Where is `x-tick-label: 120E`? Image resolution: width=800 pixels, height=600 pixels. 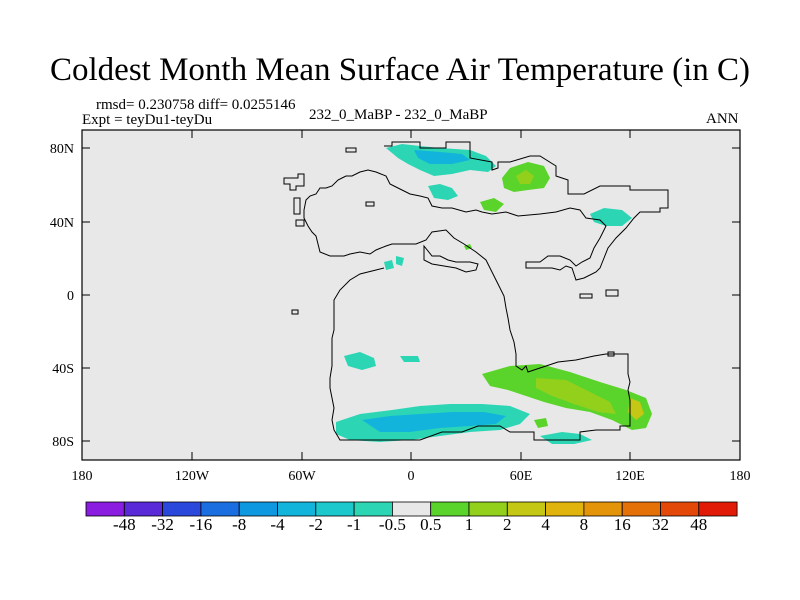
x-tick-label: 120E is located at coordinates (630, 476).